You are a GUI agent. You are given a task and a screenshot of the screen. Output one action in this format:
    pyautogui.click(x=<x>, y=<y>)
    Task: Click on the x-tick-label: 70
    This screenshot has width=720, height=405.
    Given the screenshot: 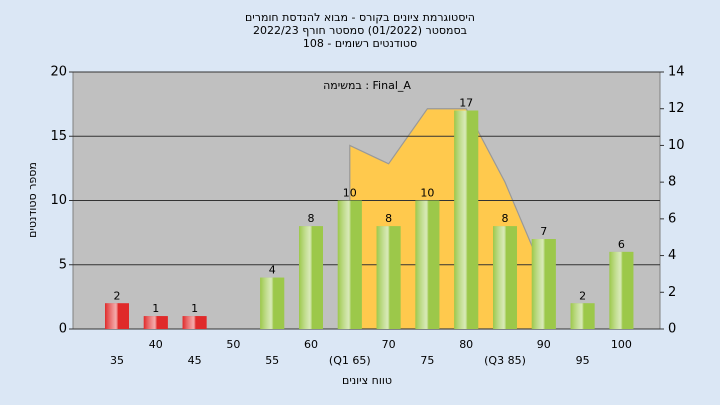 What is the action you would take?
    pyautogui.click(x=389, y=344)
    